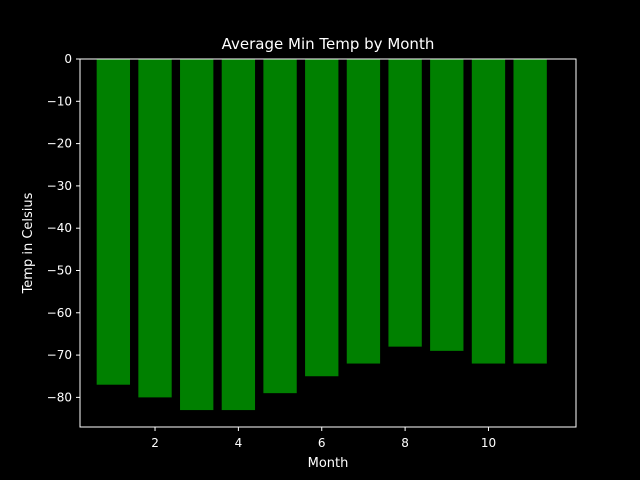  What do you see at coordinates (328, 463) in the screenshot?
I see `x-axis-label: Month` at bounding box center [328, 463].